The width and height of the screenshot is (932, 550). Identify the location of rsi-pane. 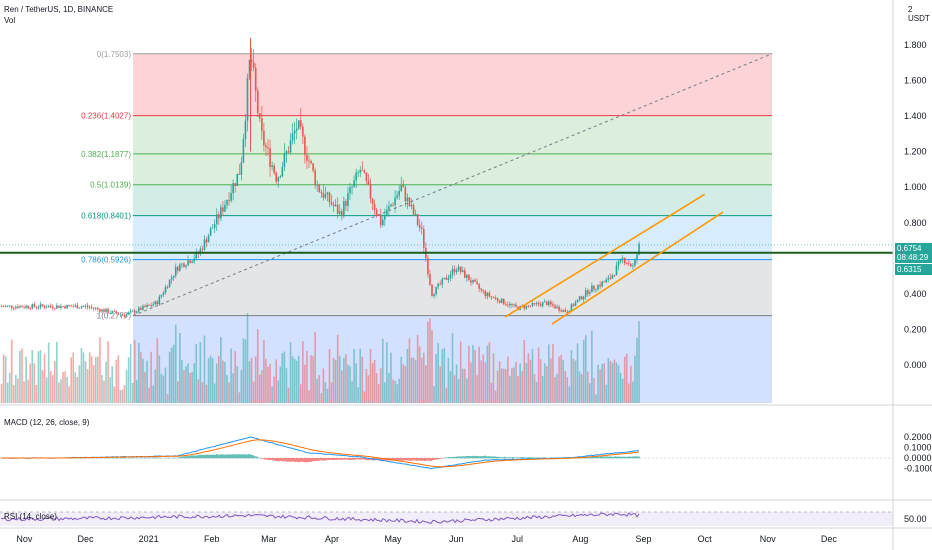
(446, 518).